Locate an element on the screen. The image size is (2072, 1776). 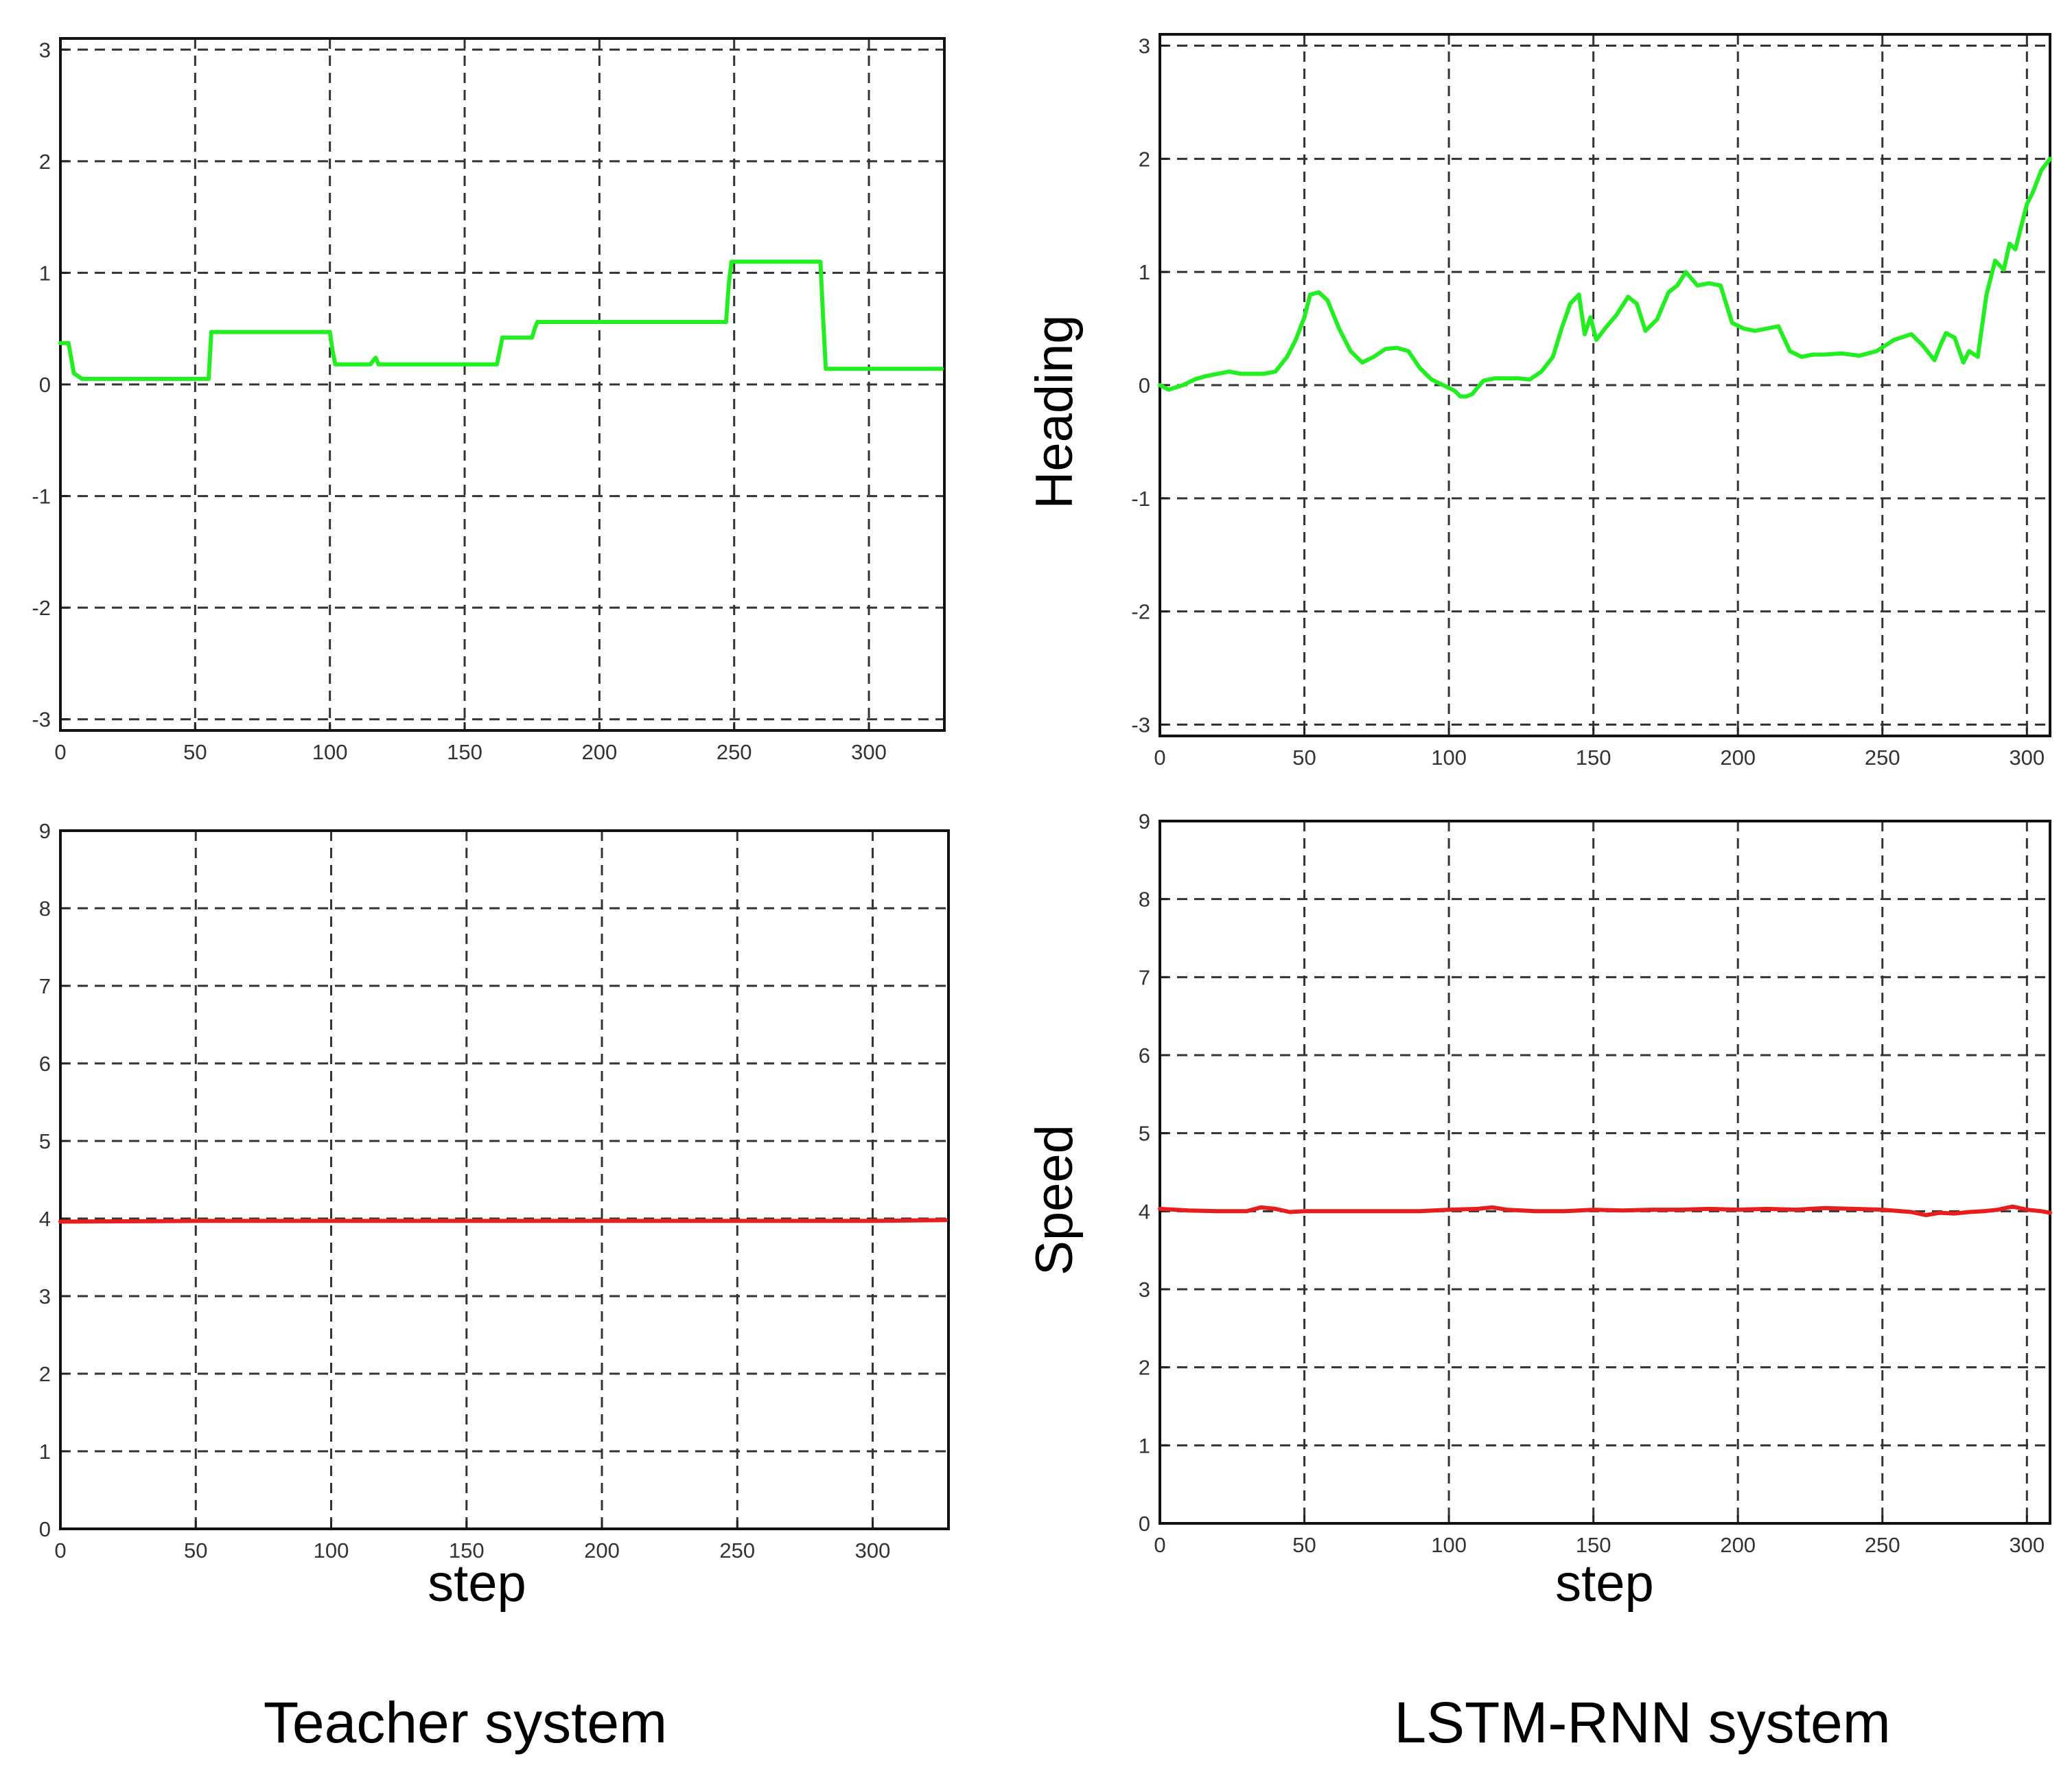
heading-axis-label: Heading is located at coordinates (1054, 412).